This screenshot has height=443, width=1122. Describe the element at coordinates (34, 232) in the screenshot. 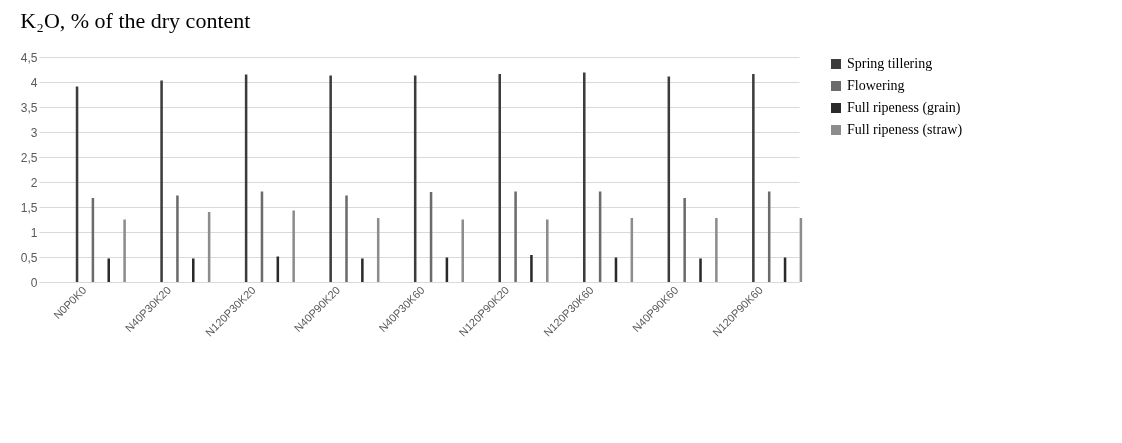

I see `y-tick-label: 1` at that location.